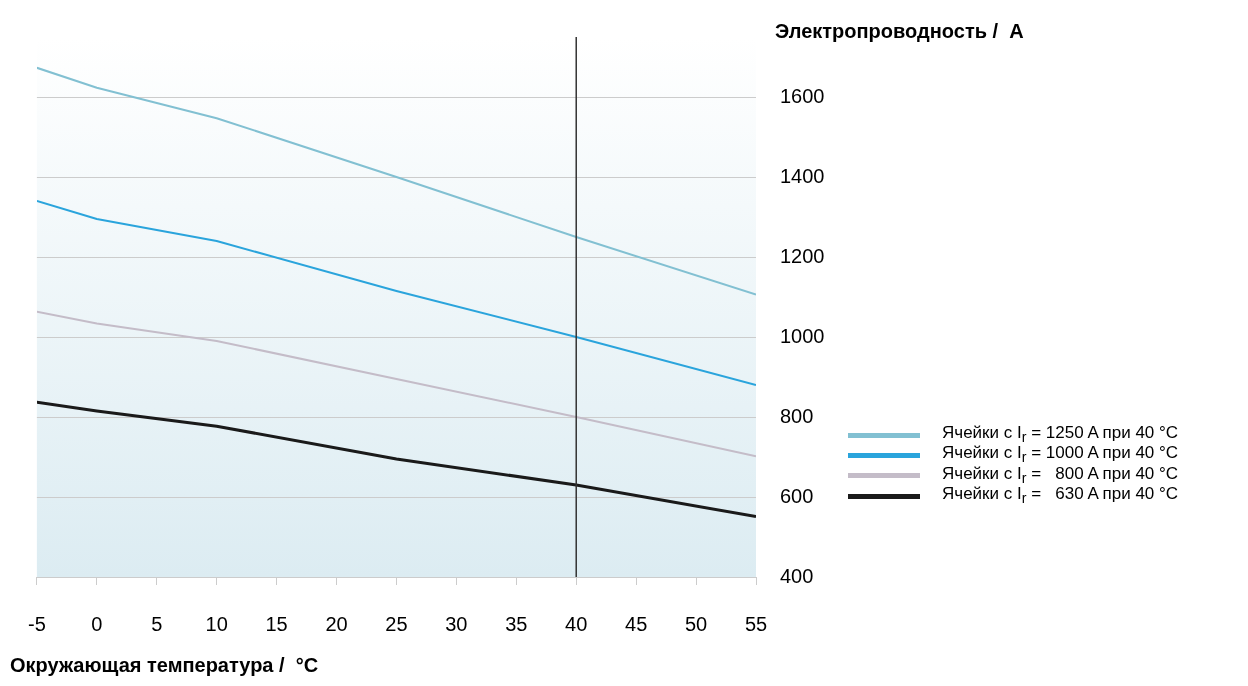  Describe the element at coordinates (1060, 495) in the screenshot. I see `legend-label: Ячейки с I$_{r}$ = 630 A при 40 °C` at that location.